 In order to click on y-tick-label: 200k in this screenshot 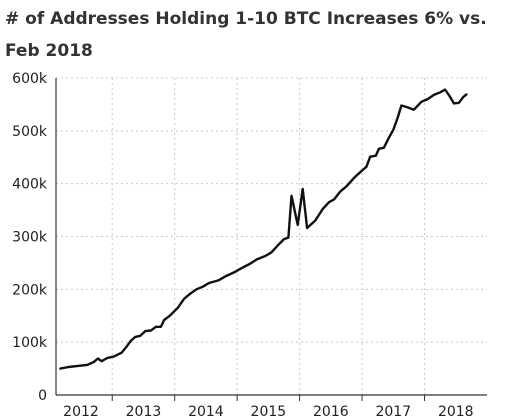, I will do `click(30, 290)`.